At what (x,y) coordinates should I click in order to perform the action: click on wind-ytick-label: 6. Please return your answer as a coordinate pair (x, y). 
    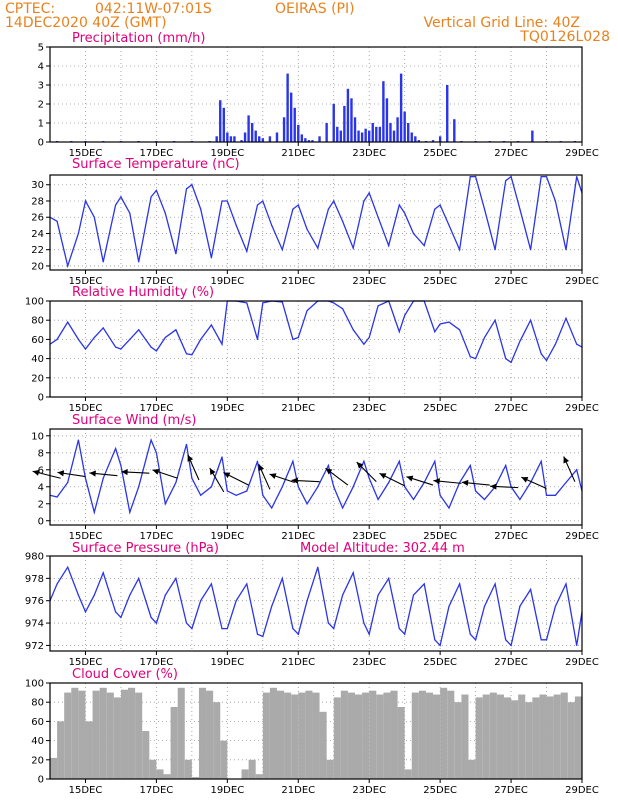
    Looking at the image, I should click on (41, 470).